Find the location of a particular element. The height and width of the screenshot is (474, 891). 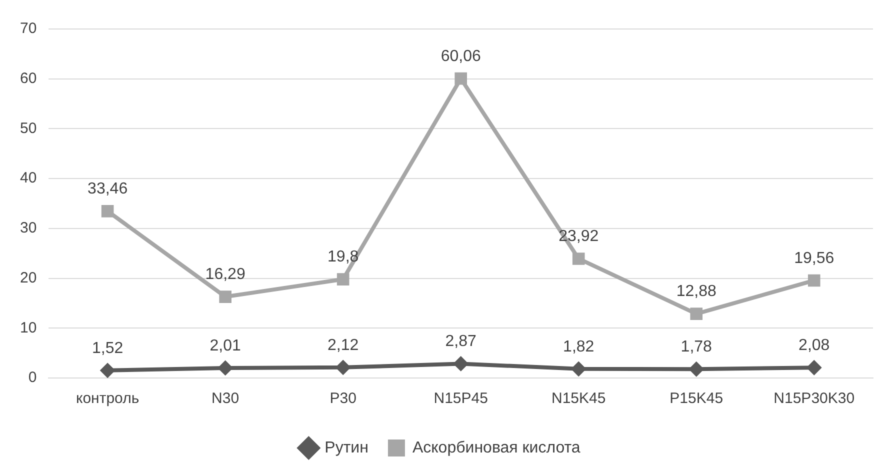

x-tick-label: P15K45 is located at coordinates (697, 399).